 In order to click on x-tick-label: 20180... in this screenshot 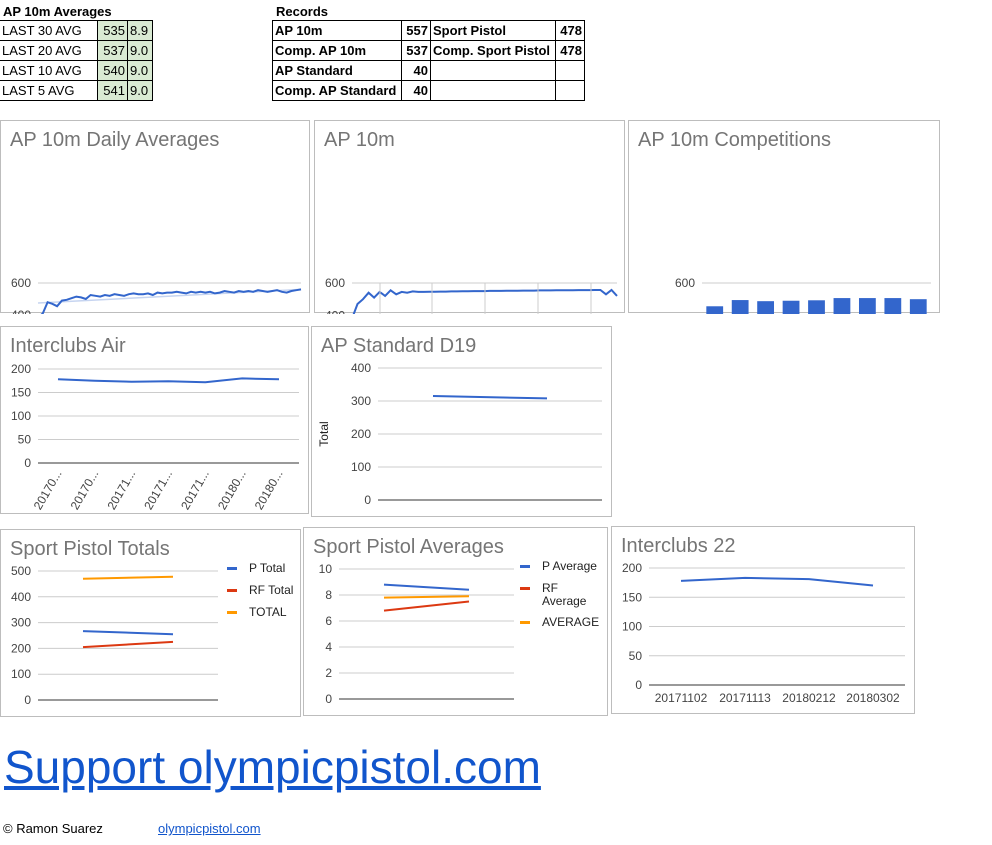, I will do `click(269, 490)`.